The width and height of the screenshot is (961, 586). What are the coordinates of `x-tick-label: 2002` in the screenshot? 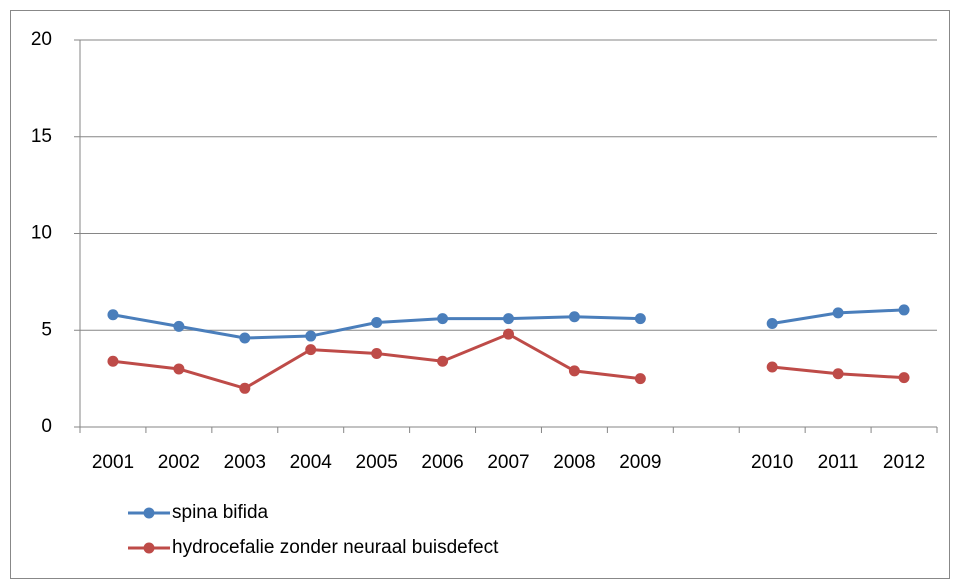 It's located at (179, 462).